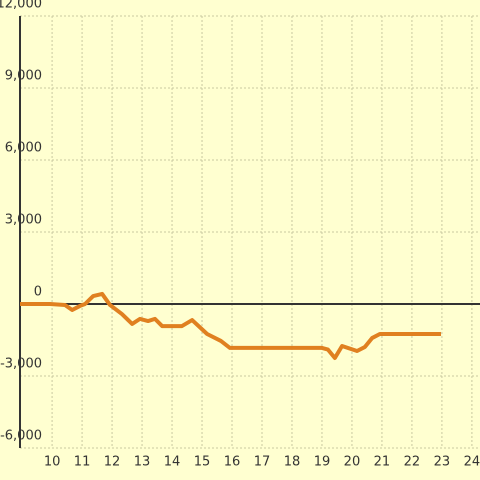 The width and height of the screenshot is (480, 480). What do you see at coordinates (412, 462) in the screenshot?
I see `x-tick-label: 22` at bounding box center [412, 462].